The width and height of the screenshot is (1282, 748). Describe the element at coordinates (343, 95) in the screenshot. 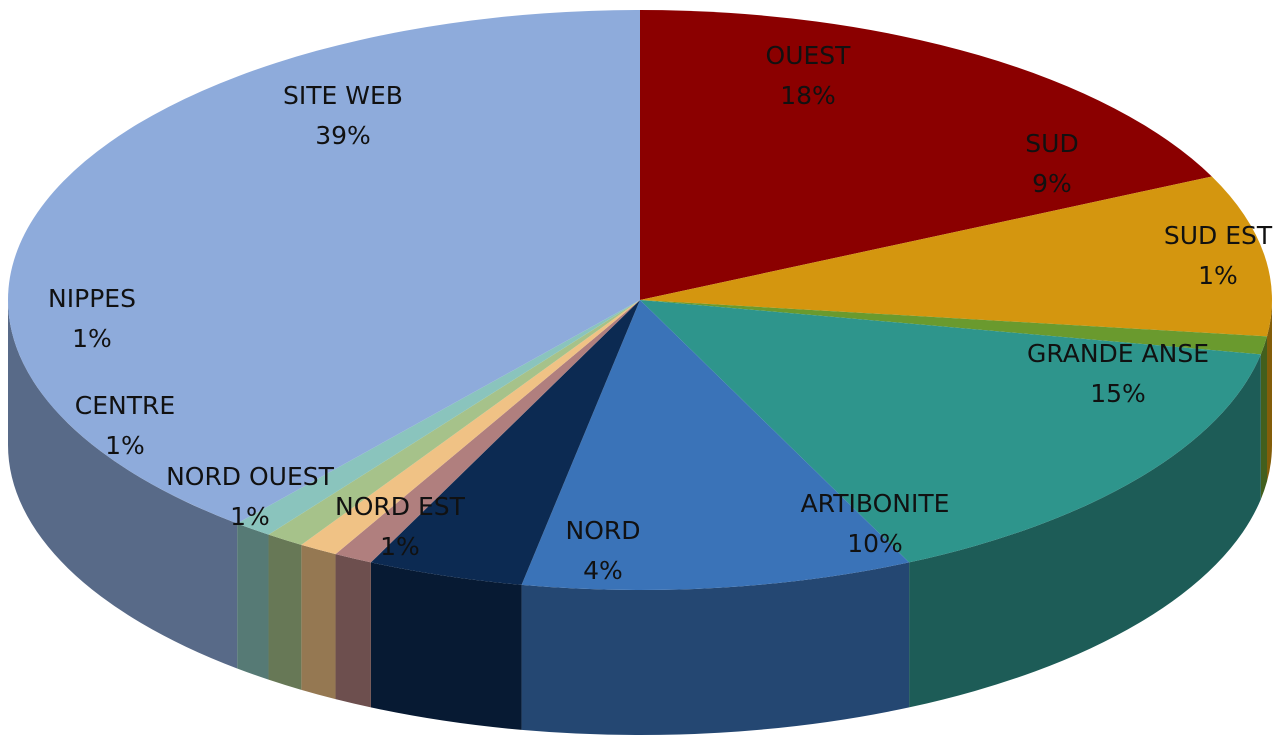

I see `slice-label: SITE WEB` at that location.